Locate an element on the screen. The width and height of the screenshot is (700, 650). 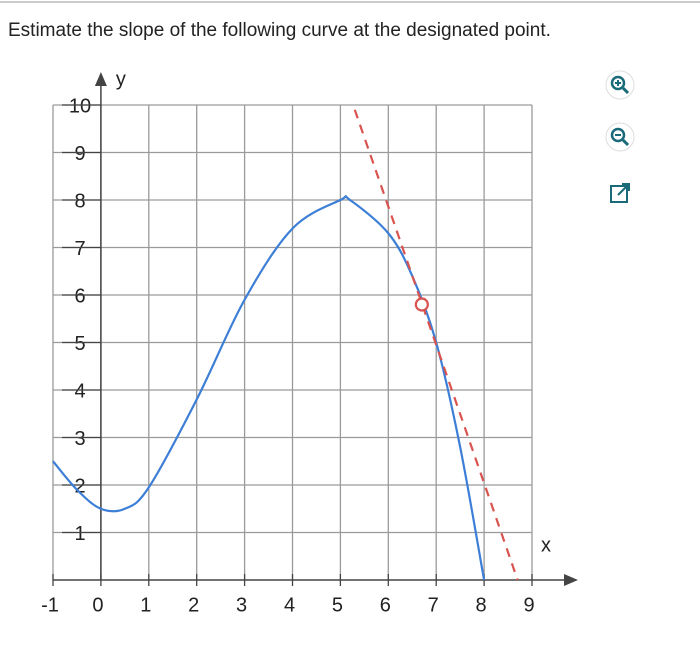
zoom-out-button is located at coordinates (620, 137).